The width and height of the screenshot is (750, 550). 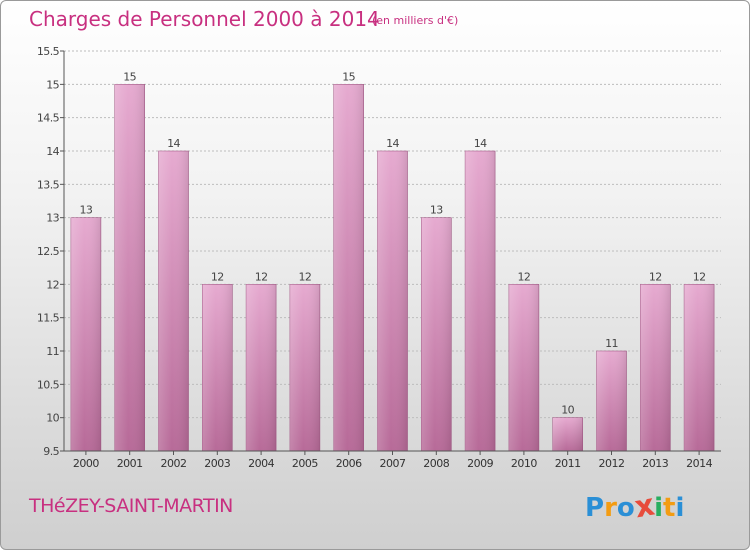 What do you see at coordinates (595, 508) in the screenshot?
I see `logo-letter: P` at bounding box center [595, 508].